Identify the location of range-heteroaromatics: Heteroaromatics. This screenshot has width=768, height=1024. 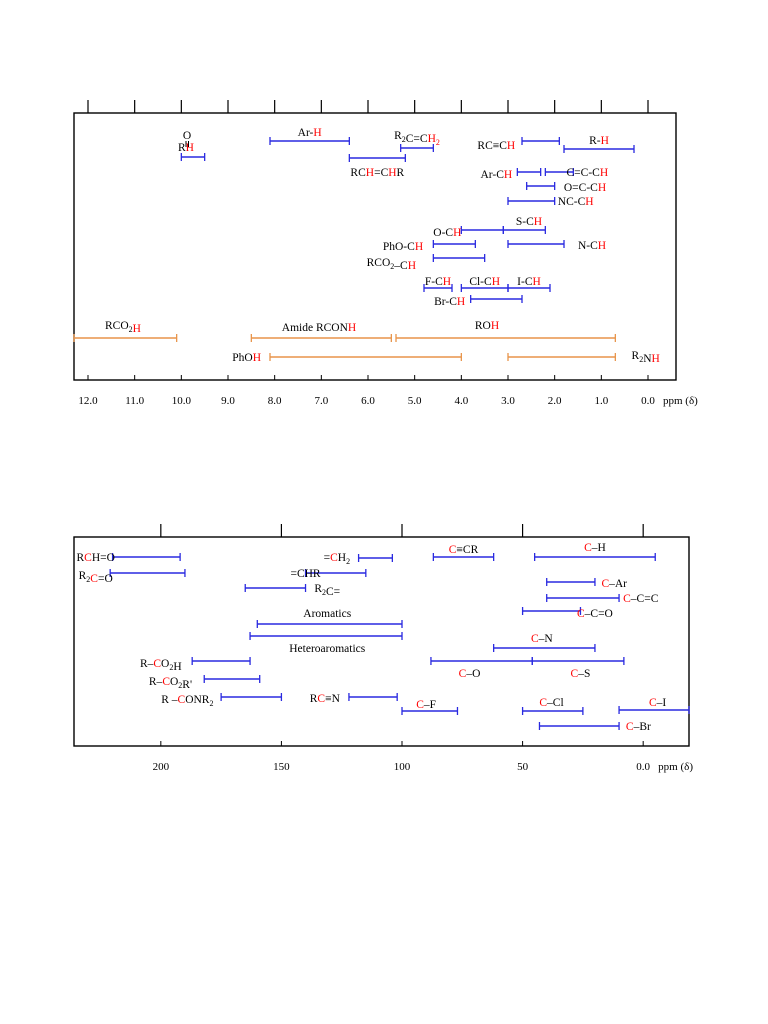
(326, 643).